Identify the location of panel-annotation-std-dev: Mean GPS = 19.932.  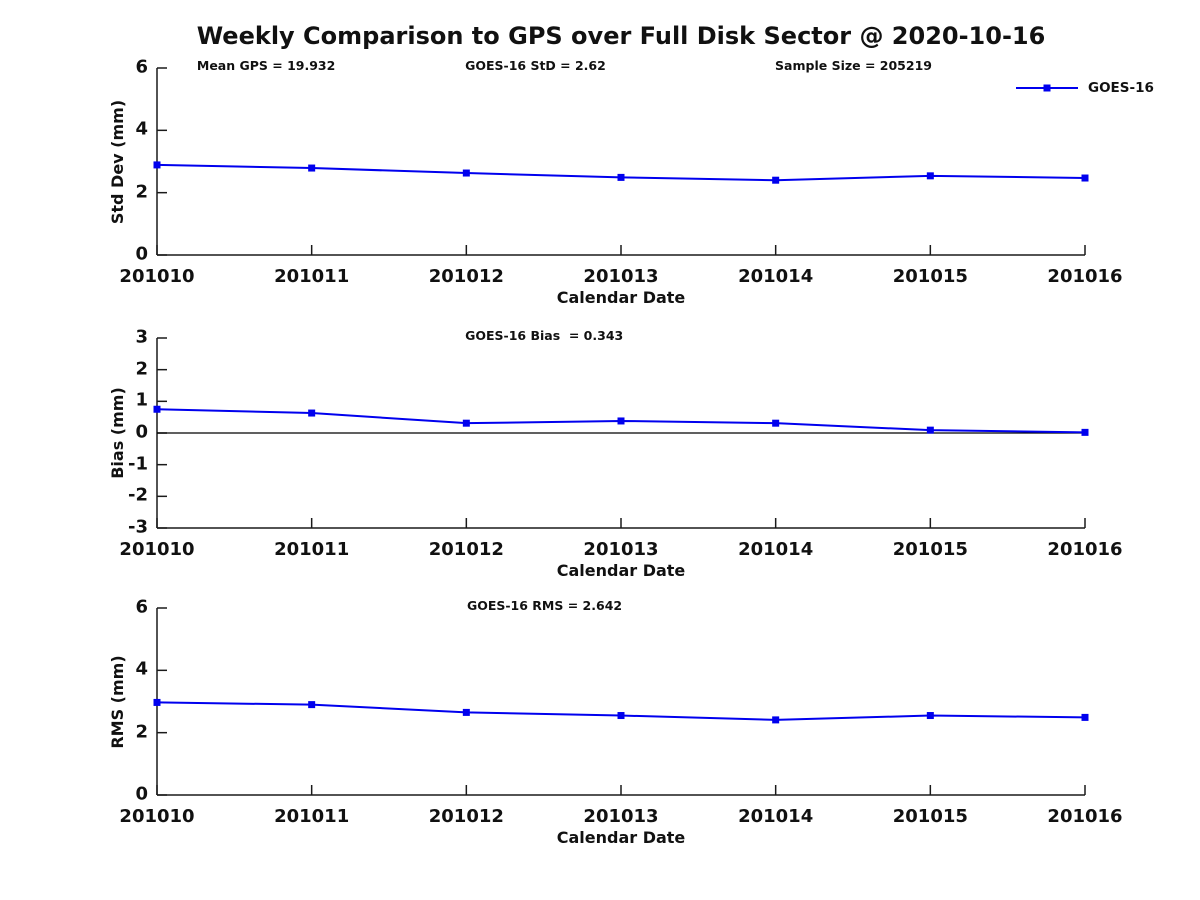
(266, 65).